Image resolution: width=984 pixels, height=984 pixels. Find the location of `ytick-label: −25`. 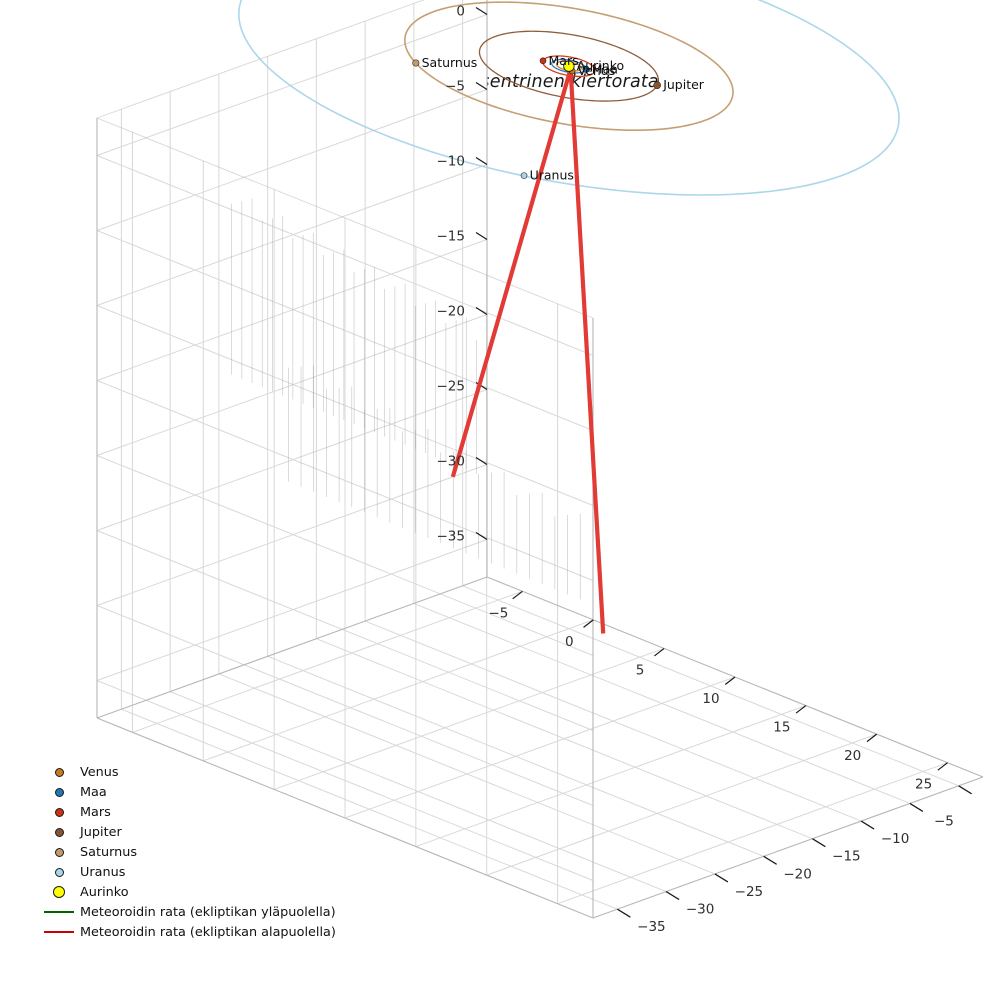

ytick-label: −25 is located at coordinates (749, 892).